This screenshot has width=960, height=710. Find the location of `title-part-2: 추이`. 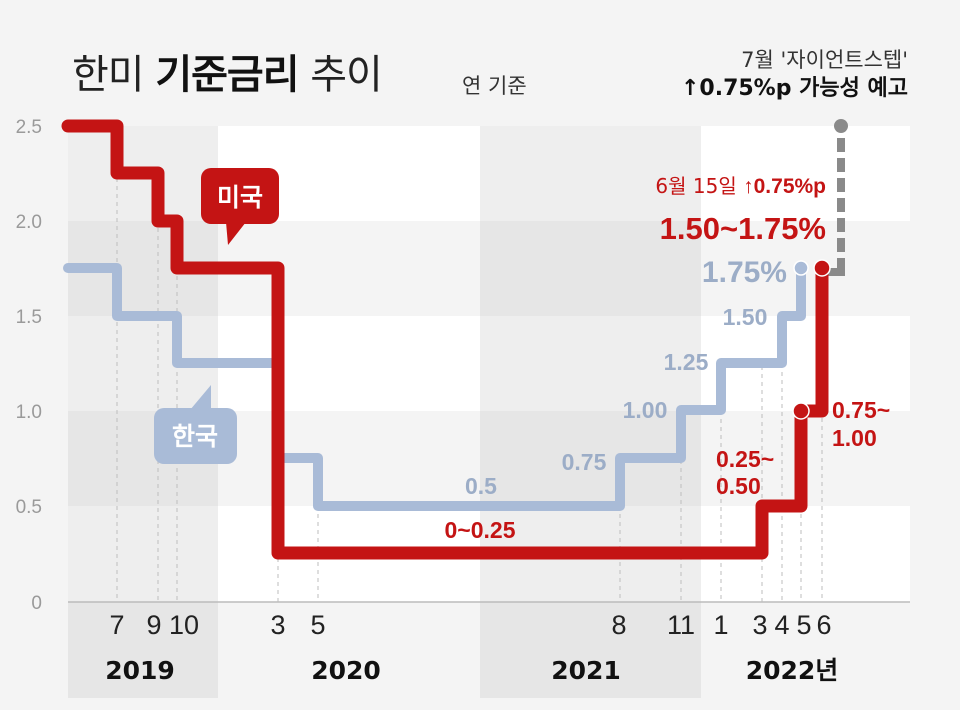

title-part-2: 추이 is located at coordinates (340, 75).